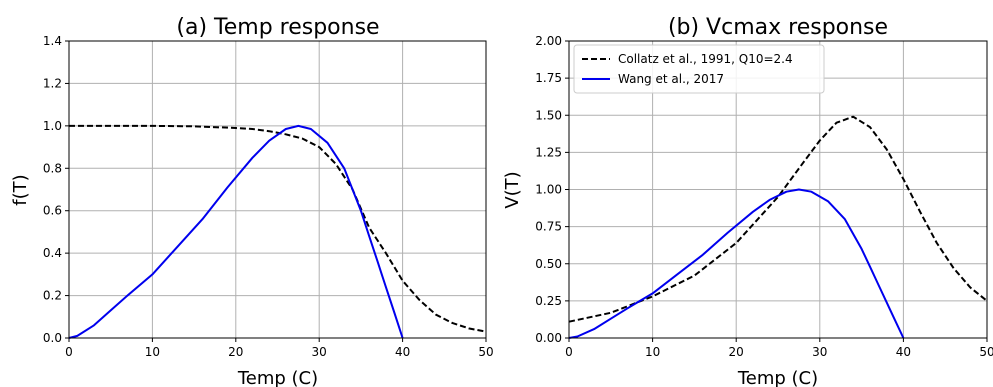 The height and width of the screenshot is (387, 993). I want to click on y-tick-label: 1.0, so click(52, 126).